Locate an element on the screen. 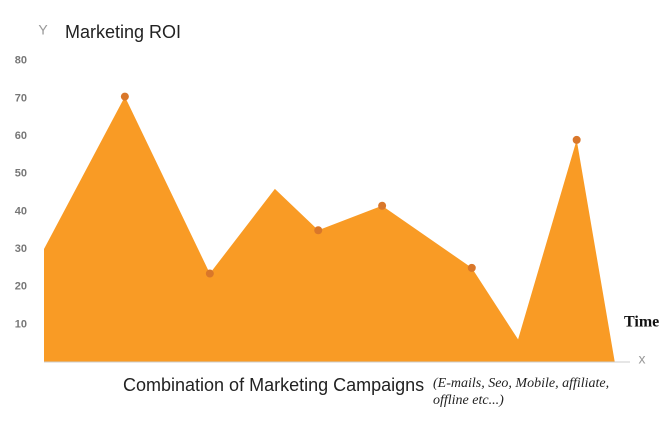 This screenshot has width=669, height=447. x-axis-label: Combination of Marketing Campaigns is located at coordinates (273, 385).